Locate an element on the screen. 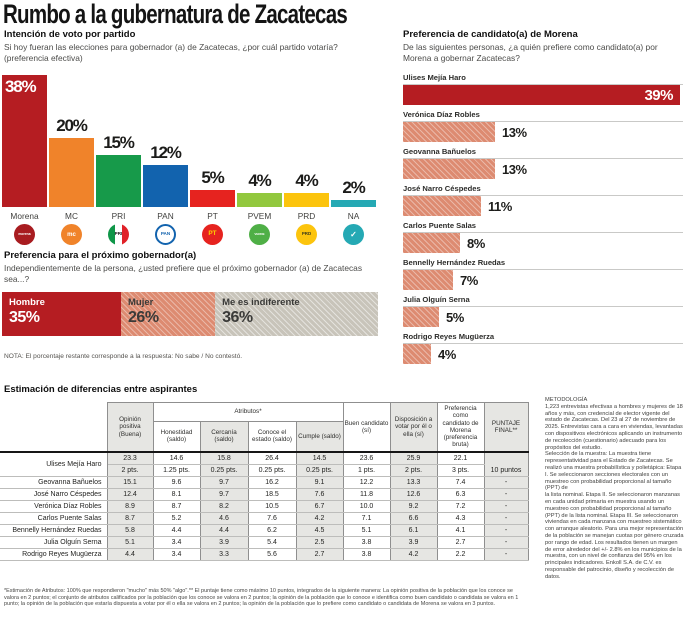 This screenshot has width=687, height=620. pt-party-logo-icon: PT is located at coordinates (212, 234).